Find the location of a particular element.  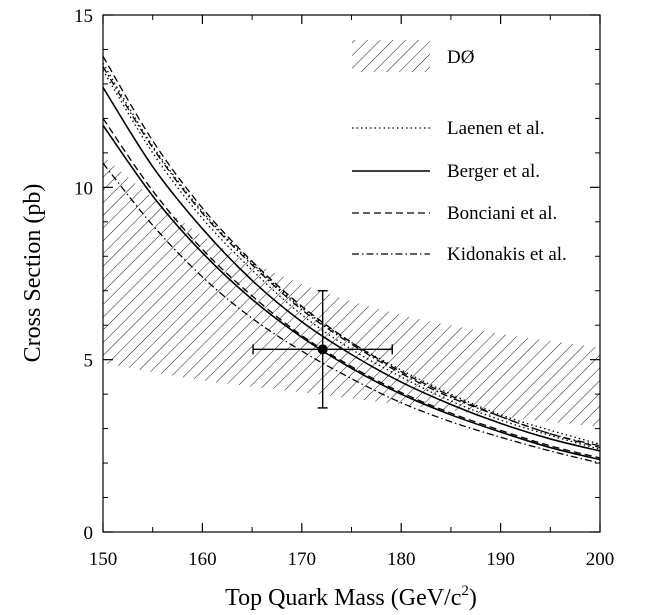

x-tick-label: 150 is located at coordinates (103, 559).